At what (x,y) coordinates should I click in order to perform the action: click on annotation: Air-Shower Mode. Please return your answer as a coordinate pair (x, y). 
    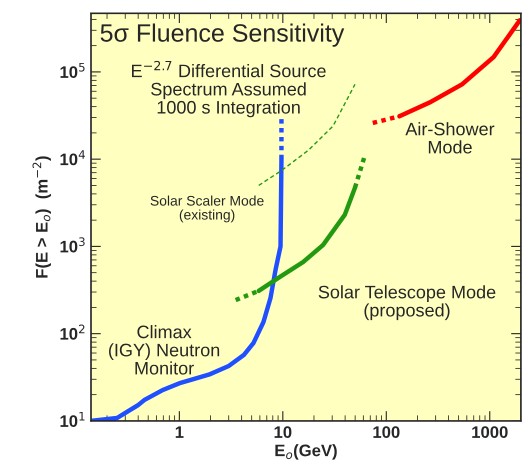
    Looking at the image, I should click on (449, 138).